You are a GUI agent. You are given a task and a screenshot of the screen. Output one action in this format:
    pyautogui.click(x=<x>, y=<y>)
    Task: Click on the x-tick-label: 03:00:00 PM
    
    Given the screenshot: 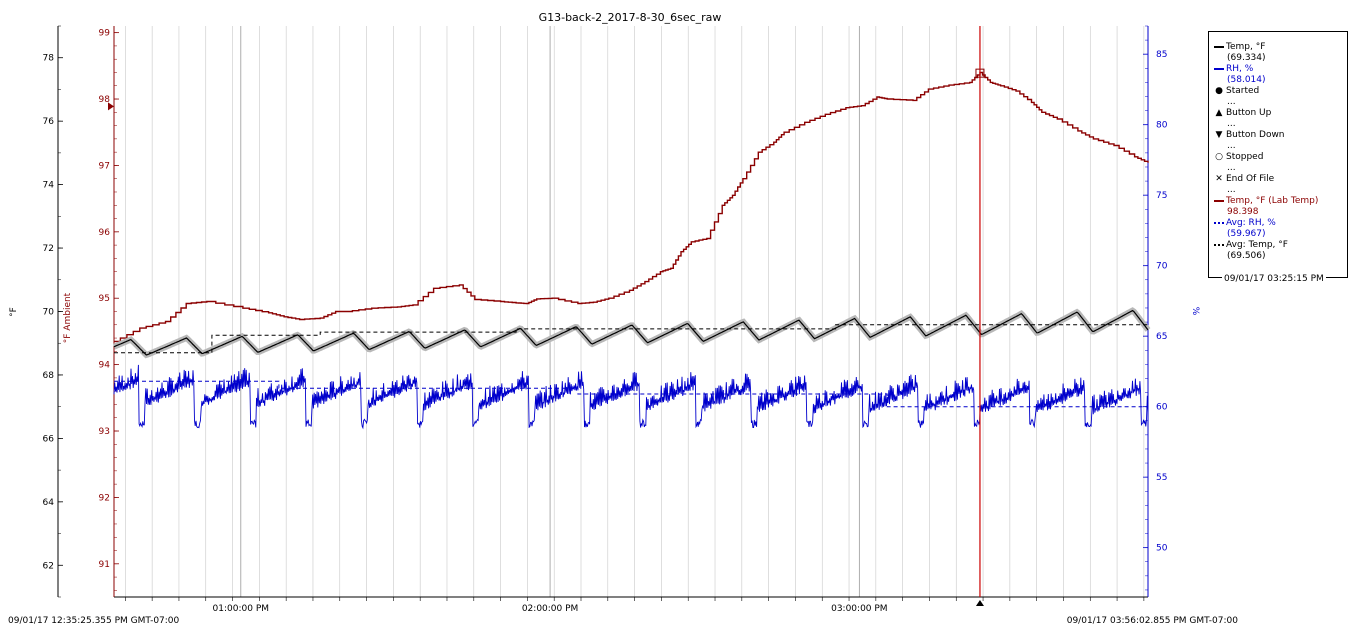 What is the action you would take?
    pyautogui.click(x=859, y=609)
    